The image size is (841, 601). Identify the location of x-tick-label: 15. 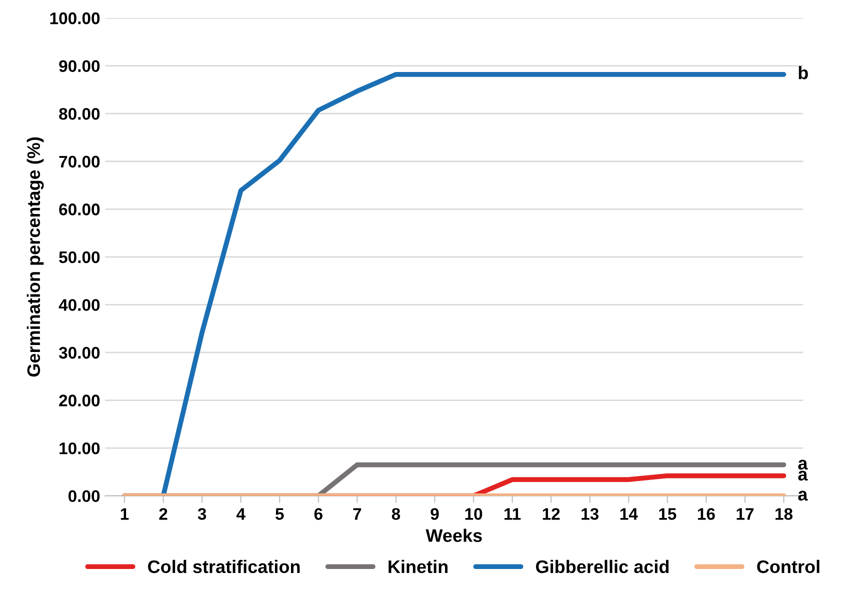
(667, 514).